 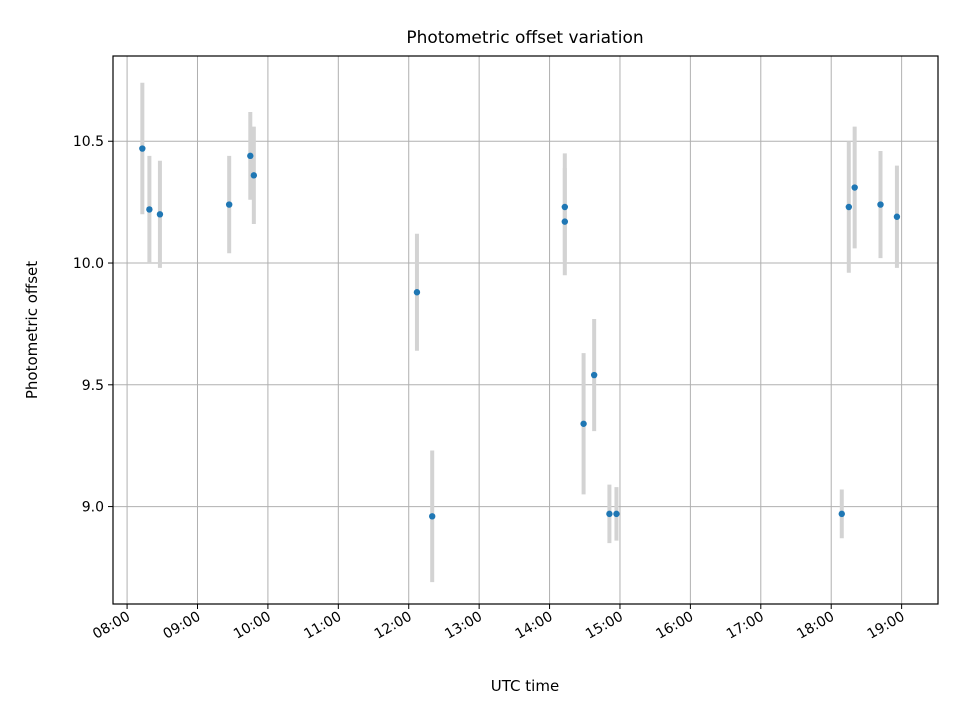 What do you see at coordinates (88, 264) in the screenshot?
I see `y-tick-label: 10.0` at bounding box center [88, 264].